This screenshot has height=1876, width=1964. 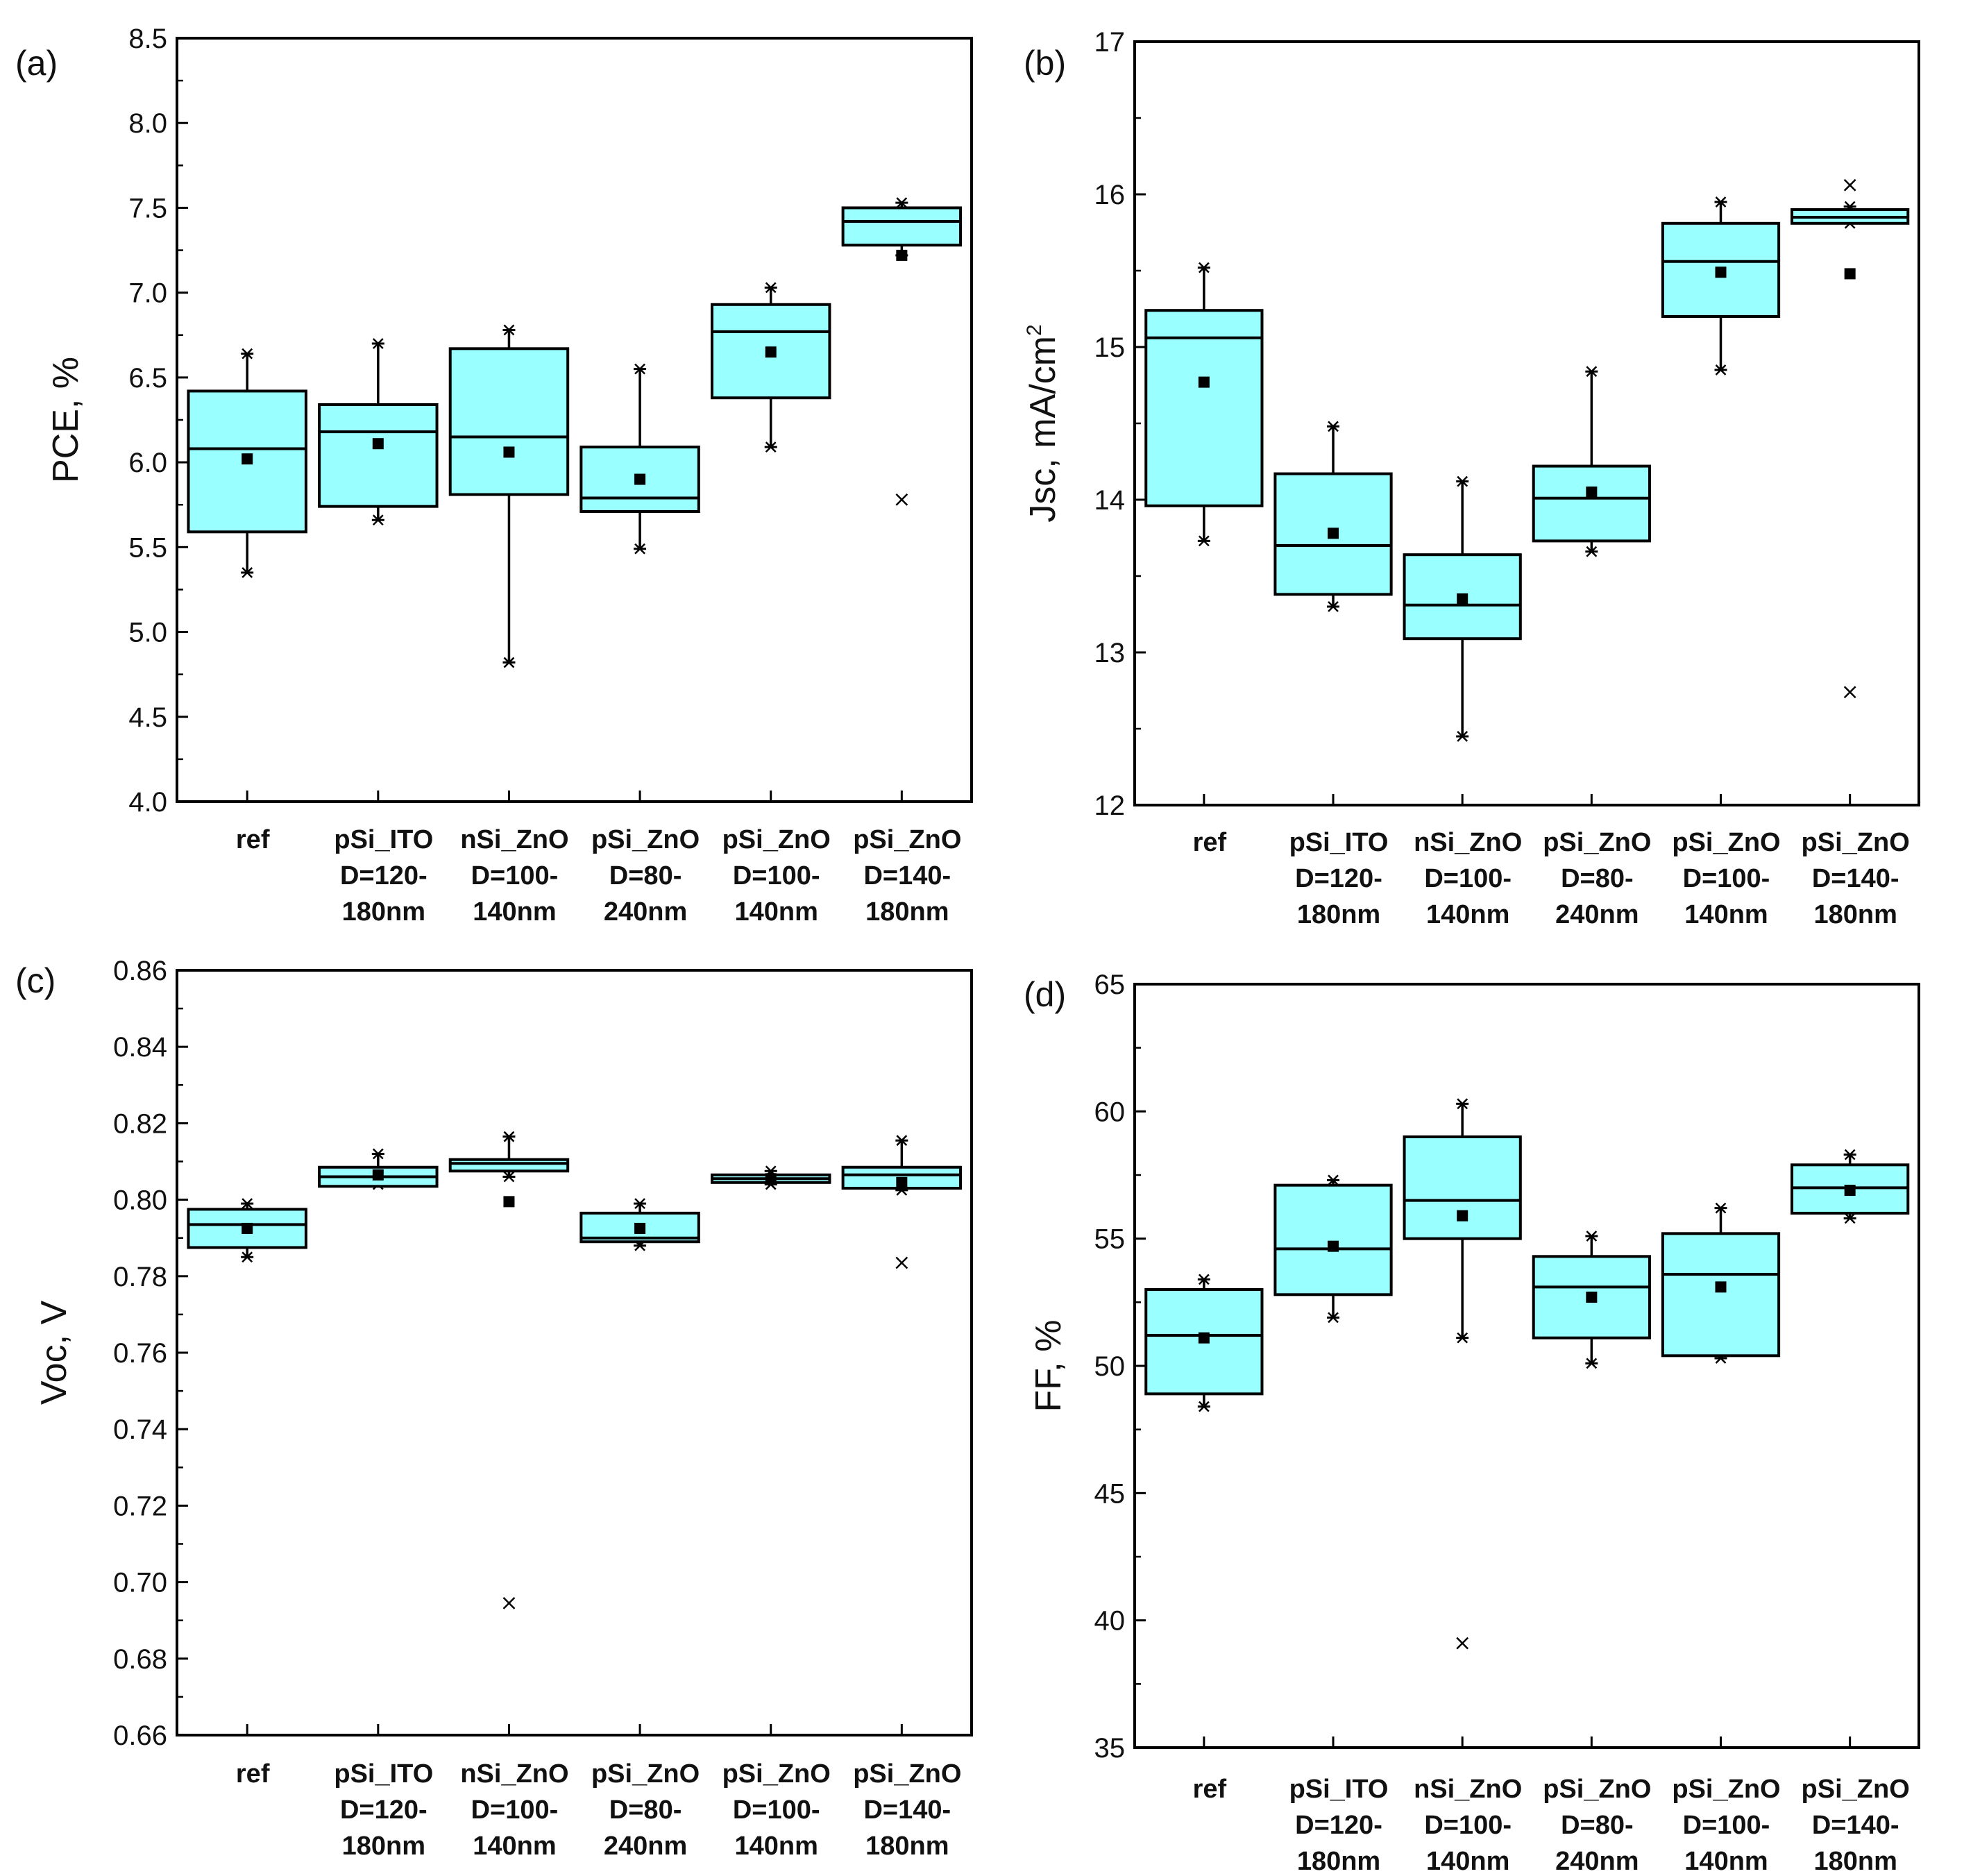 What do you see at coordinates (140, 1353) in the screenshot?
I see `y-tick-label: 0.76` at bounding box center [140, 1353].